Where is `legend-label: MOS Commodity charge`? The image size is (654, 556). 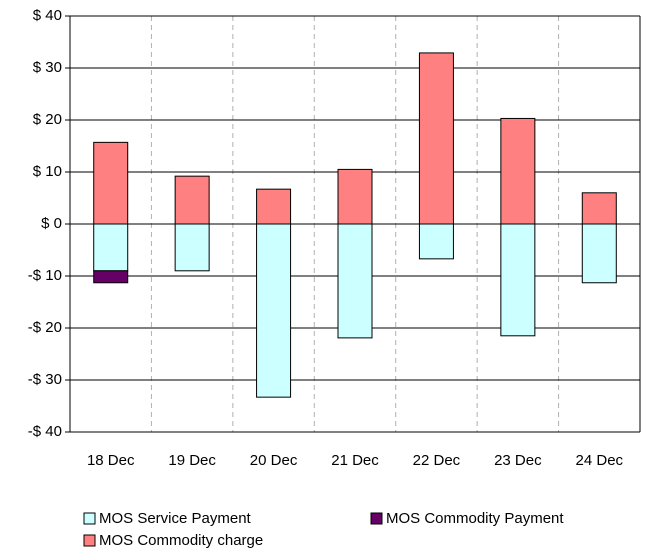 legend-label: MOS Commodity charge is located at coordinates (181, 540).